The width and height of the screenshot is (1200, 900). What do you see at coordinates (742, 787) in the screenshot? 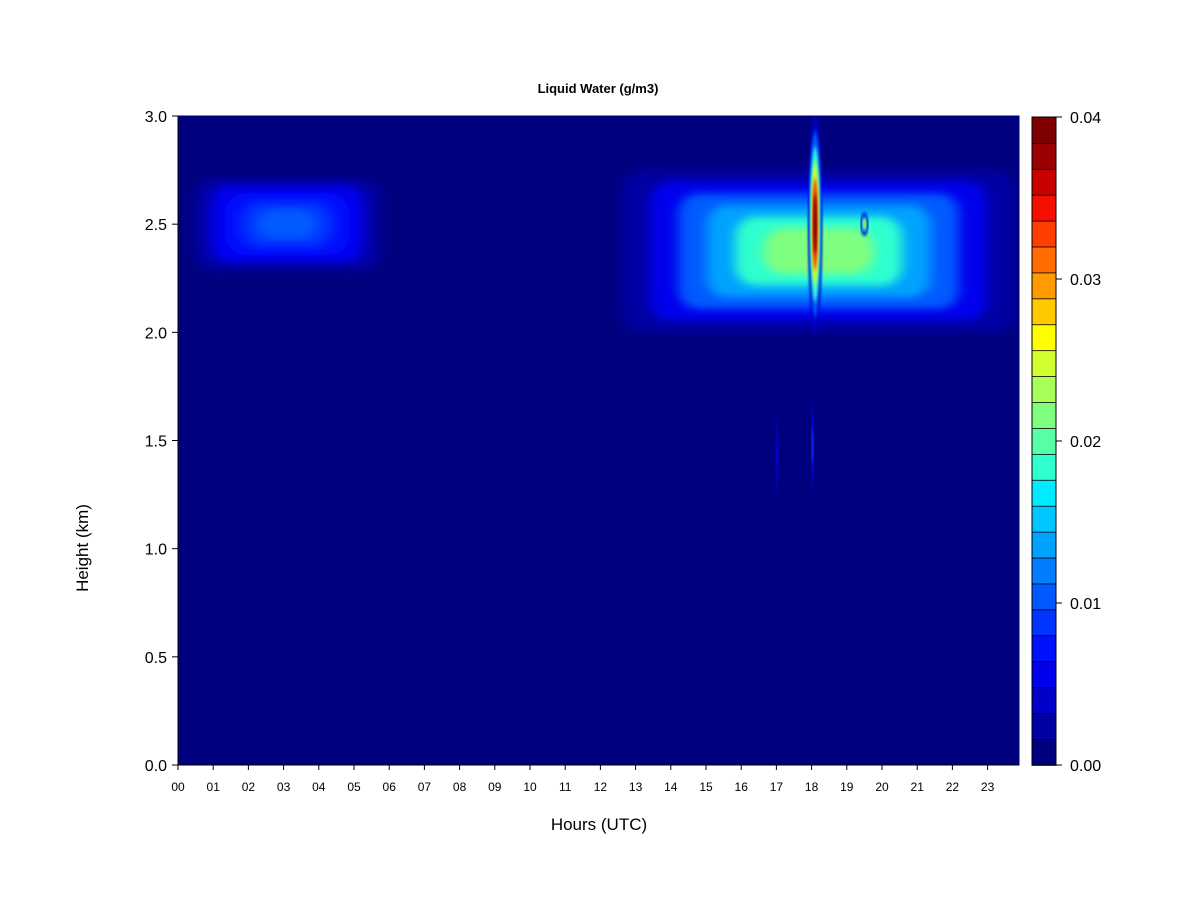
I see `x-tick-label: 16` at bounding box center [742, 787].